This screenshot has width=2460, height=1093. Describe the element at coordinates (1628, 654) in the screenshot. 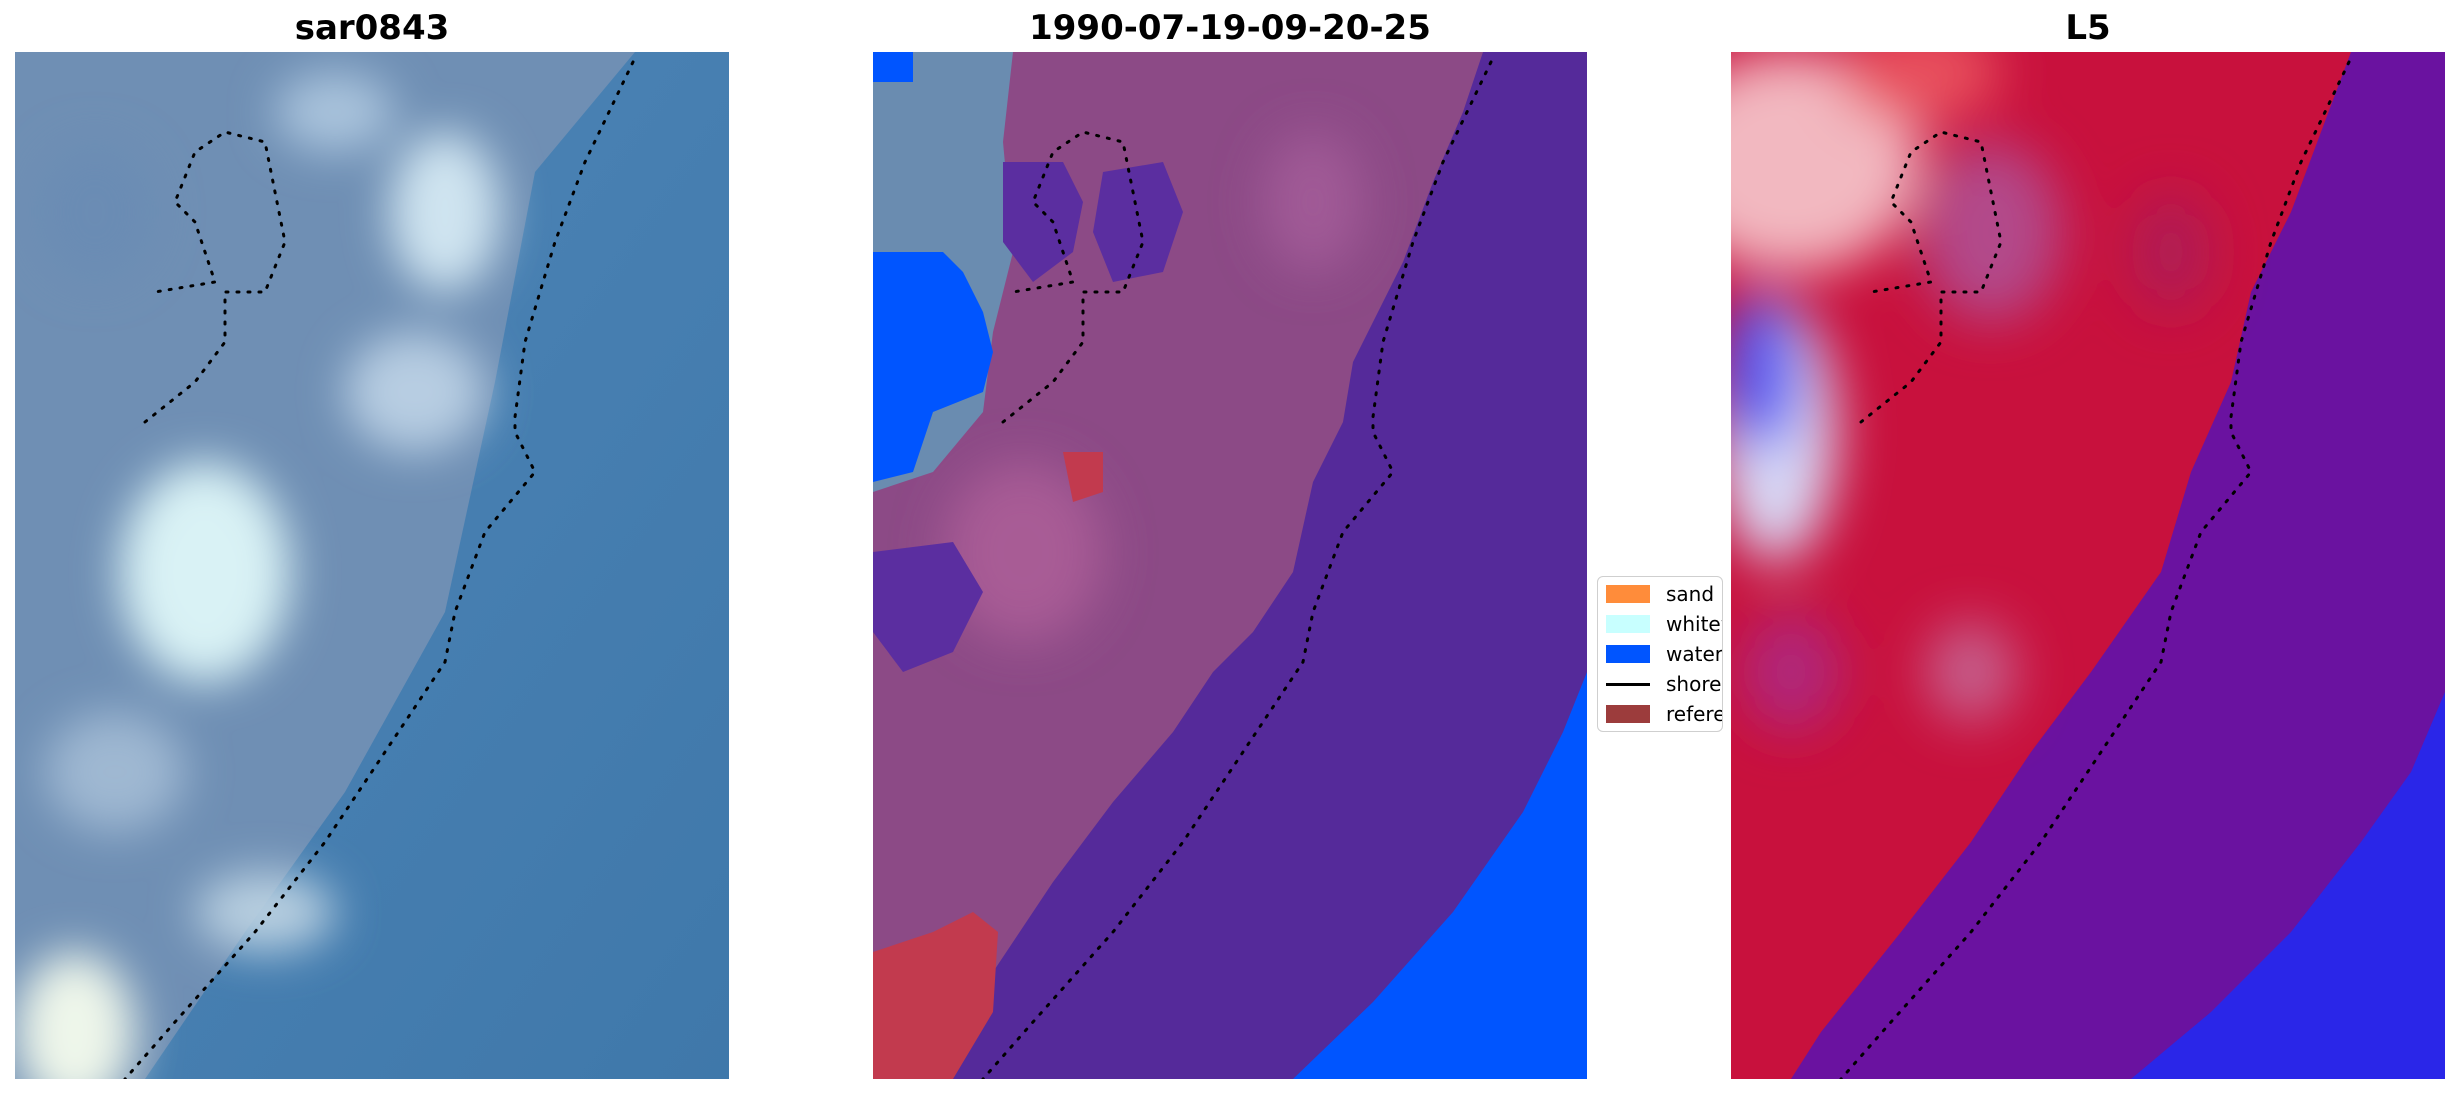

I see `water-swatch` at that location.